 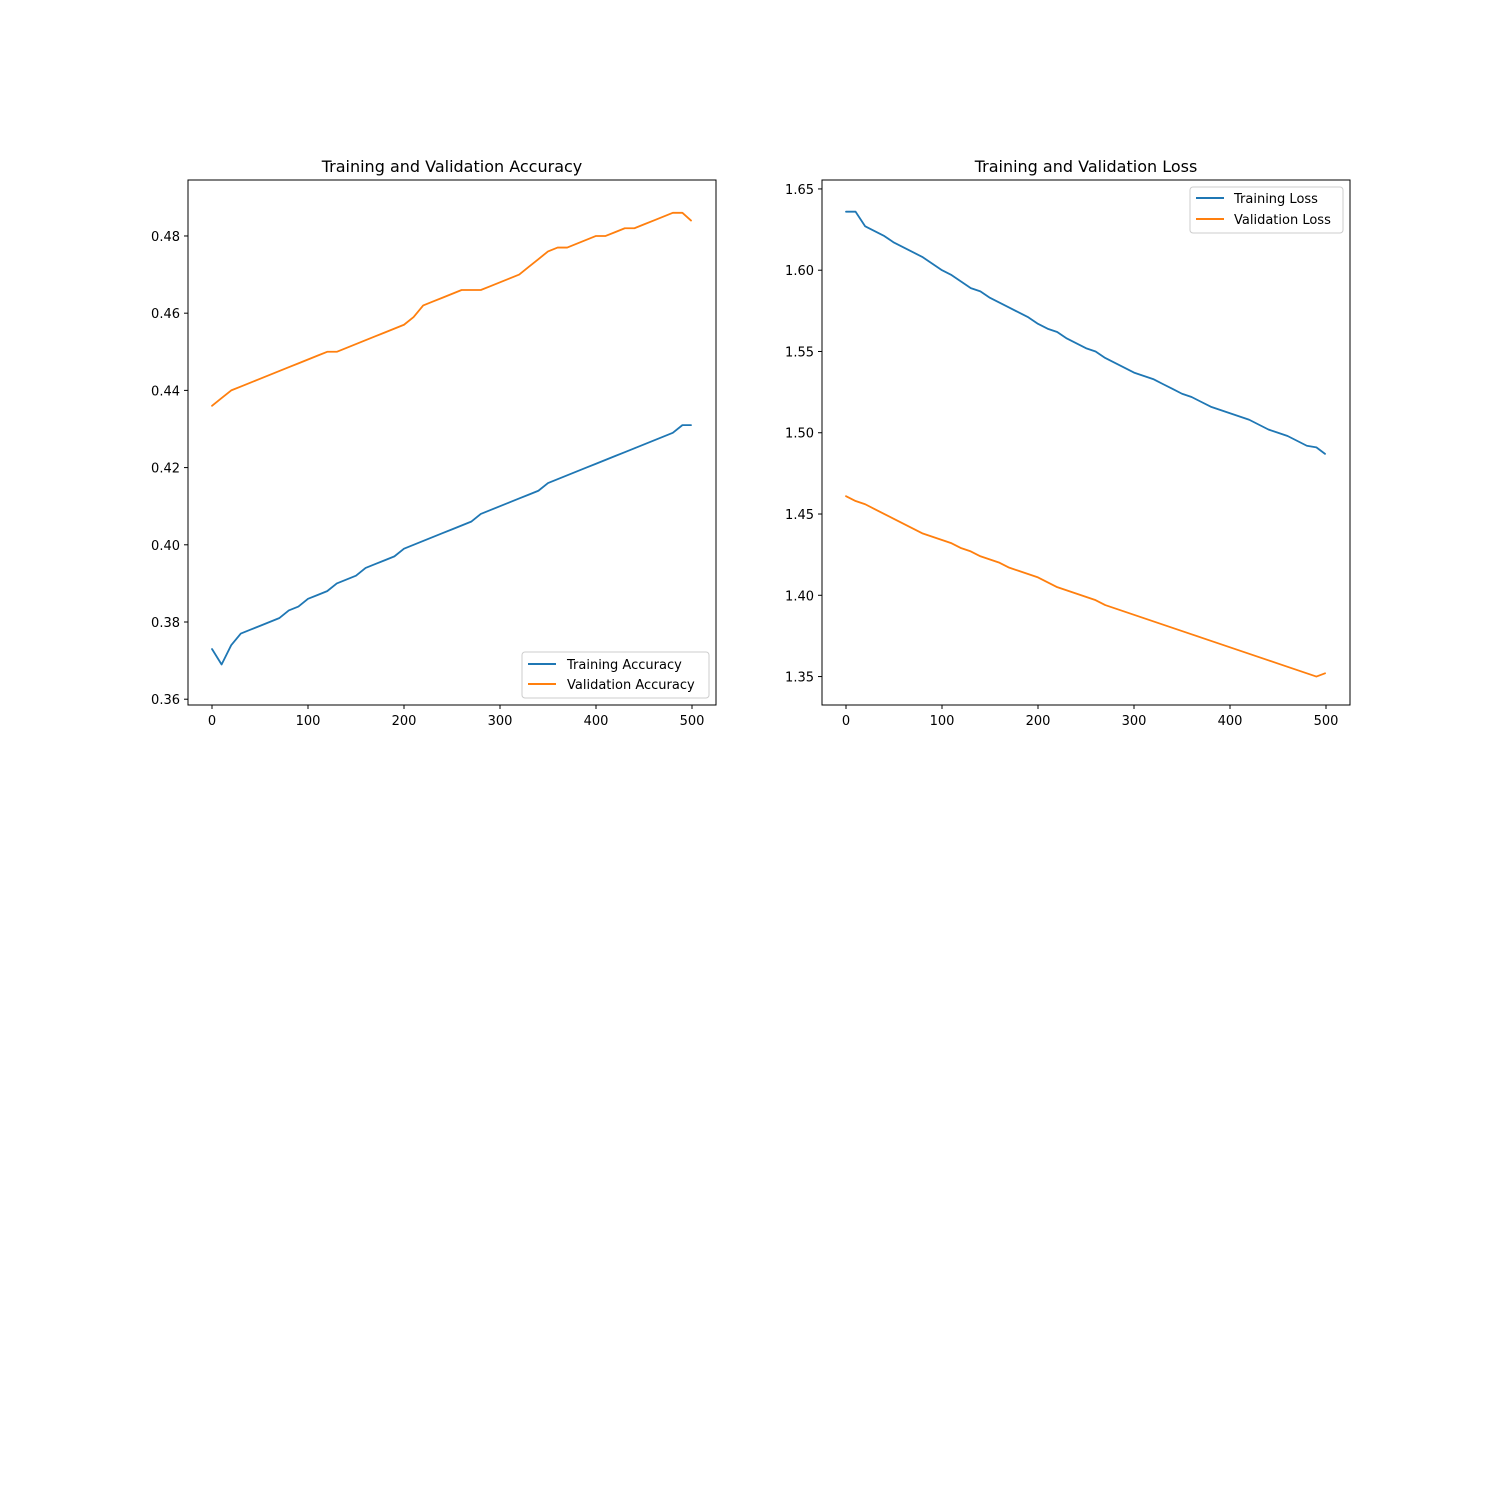 I want to click on legend-label-training-accuracy: Training Accuracy, so click(x=624, y=665).